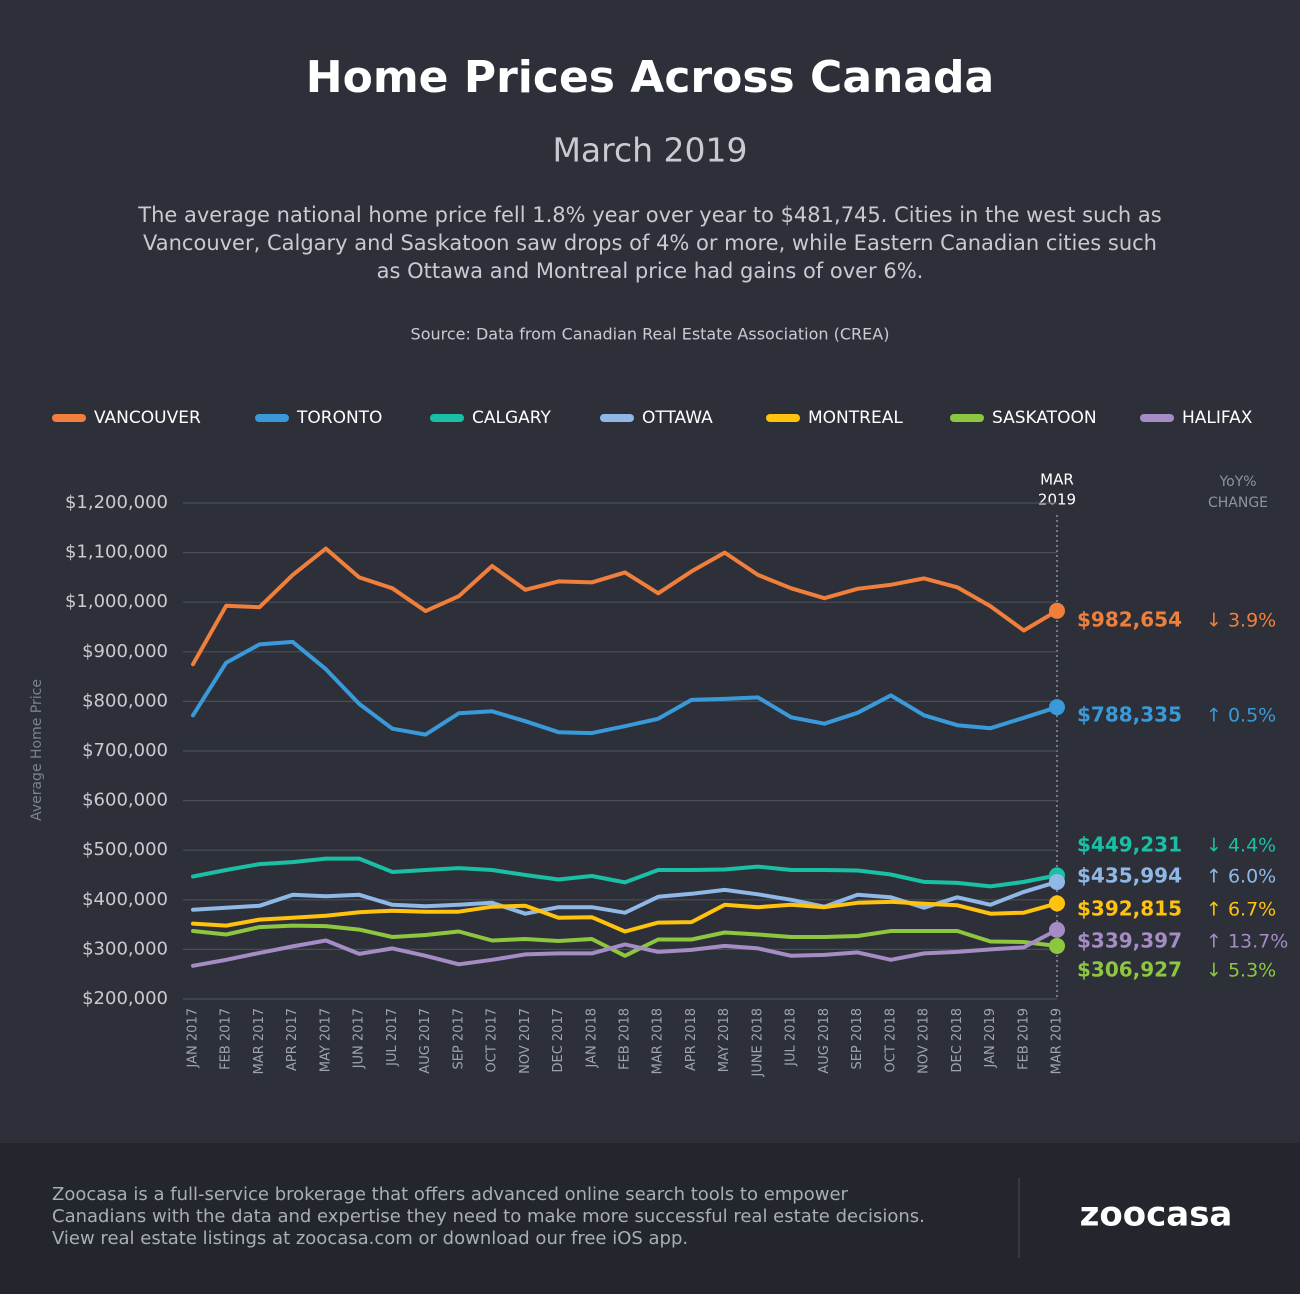 Image resolution: width=1300 pixels, height=1294 pixels. Describe the element at coordinates (649, 150) in the screenshot. I see `chart-subtitle: March 2019` at that location.